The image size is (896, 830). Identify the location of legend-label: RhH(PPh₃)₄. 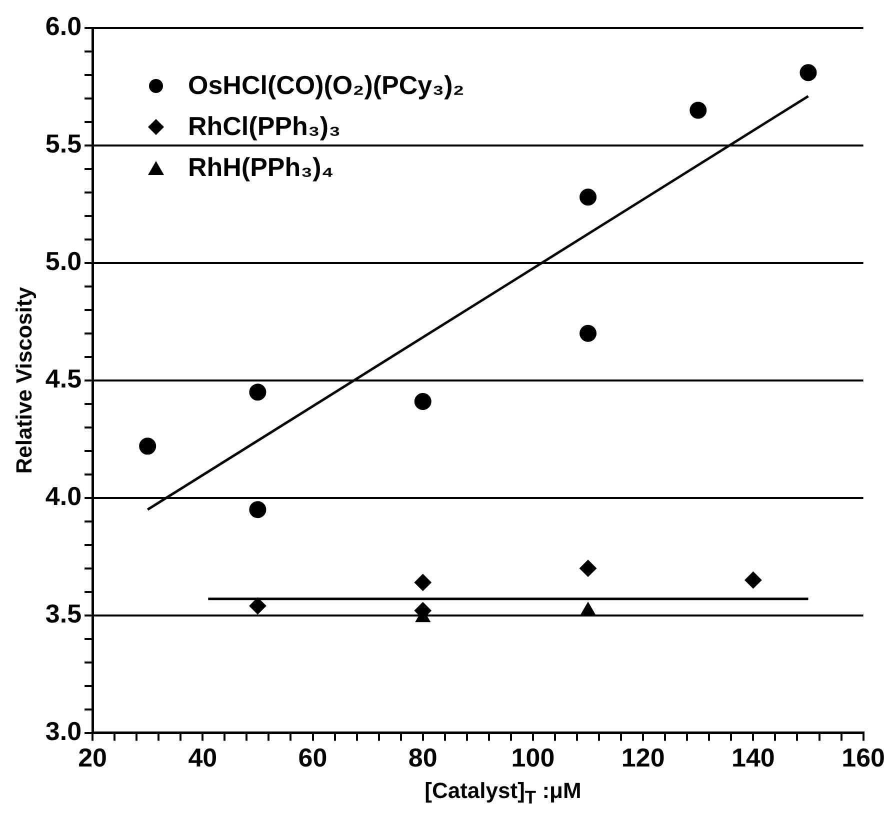
(261, 167).